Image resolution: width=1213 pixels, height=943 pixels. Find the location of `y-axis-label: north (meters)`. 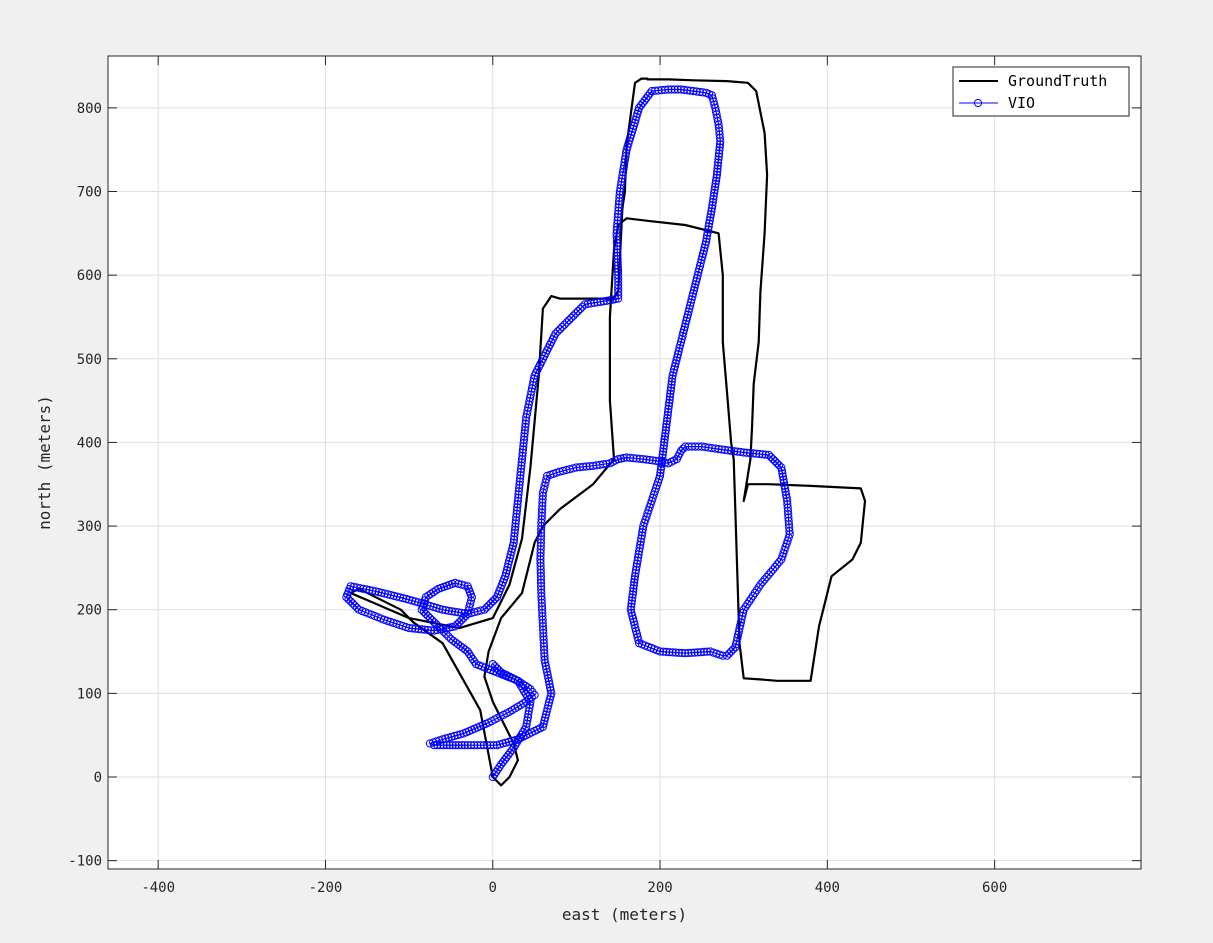

y-axis-label: north (meters) is located at coordinates (44, 462).